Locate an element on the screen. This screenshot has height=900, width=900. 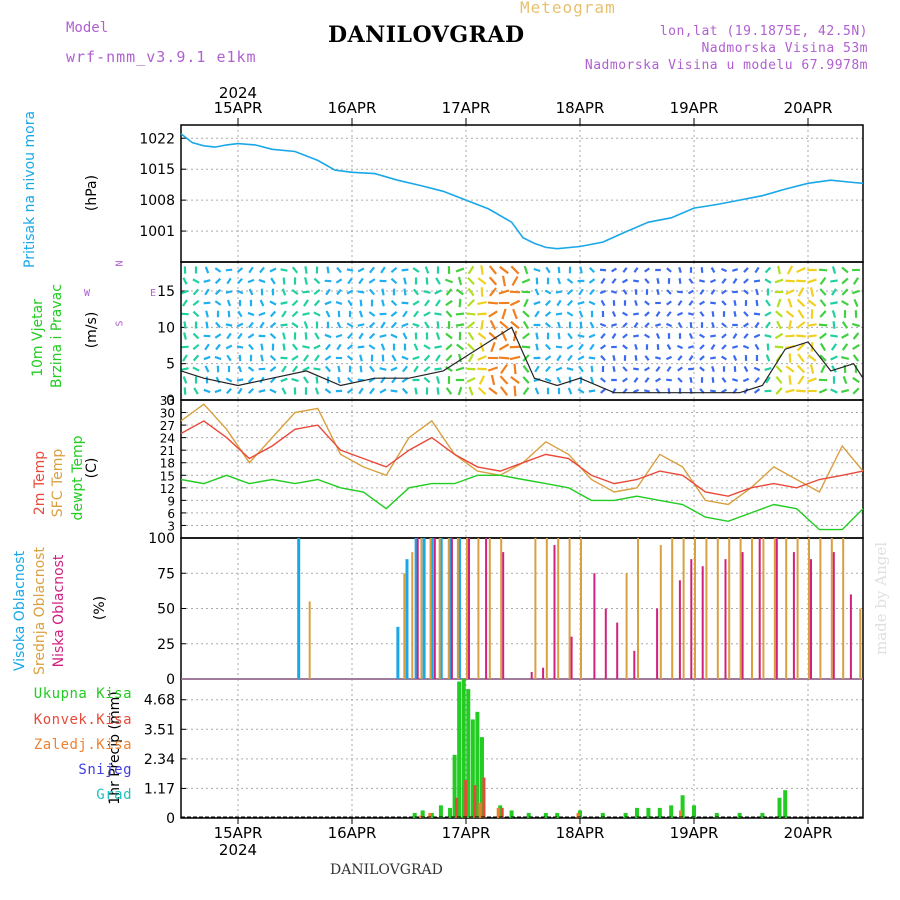
dewpt-line is located at coordinates (522, 502).